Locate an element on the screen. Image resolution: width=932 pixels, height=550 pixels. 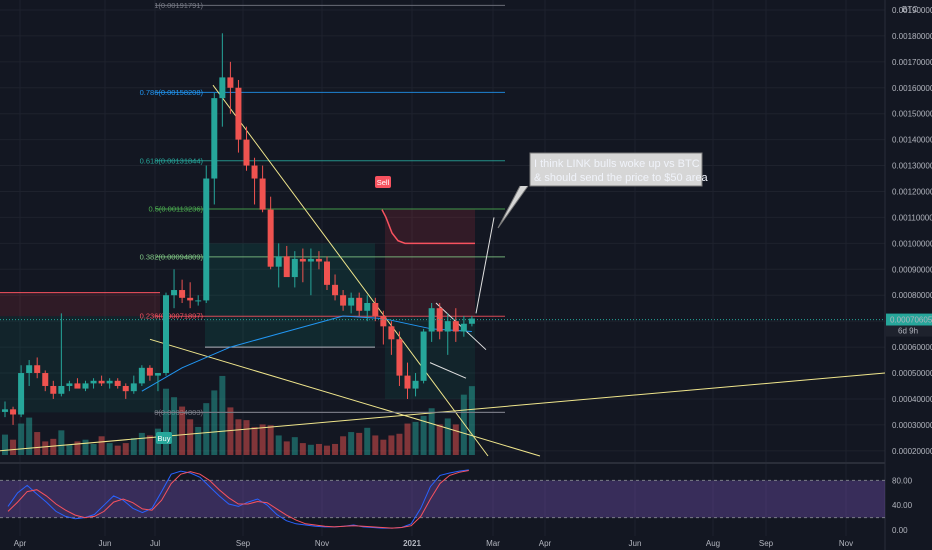
price-tick: 0.00090000 is located at coordinates (912, 269).